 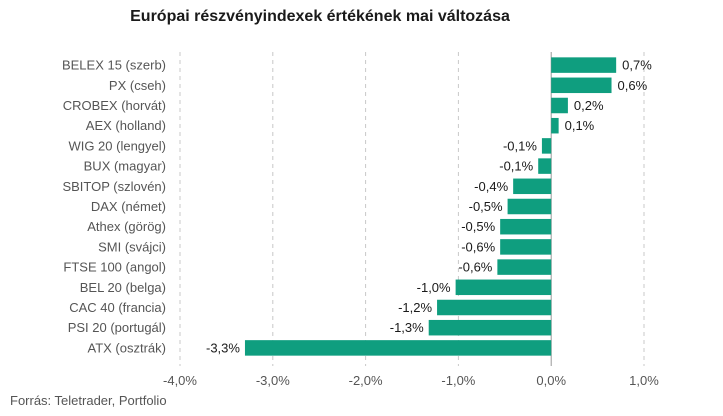 What do you see at coordinates (132, 246) in the screenshot?
I see `category-label: SMI (svájci)` at bounding box center [132, 246].